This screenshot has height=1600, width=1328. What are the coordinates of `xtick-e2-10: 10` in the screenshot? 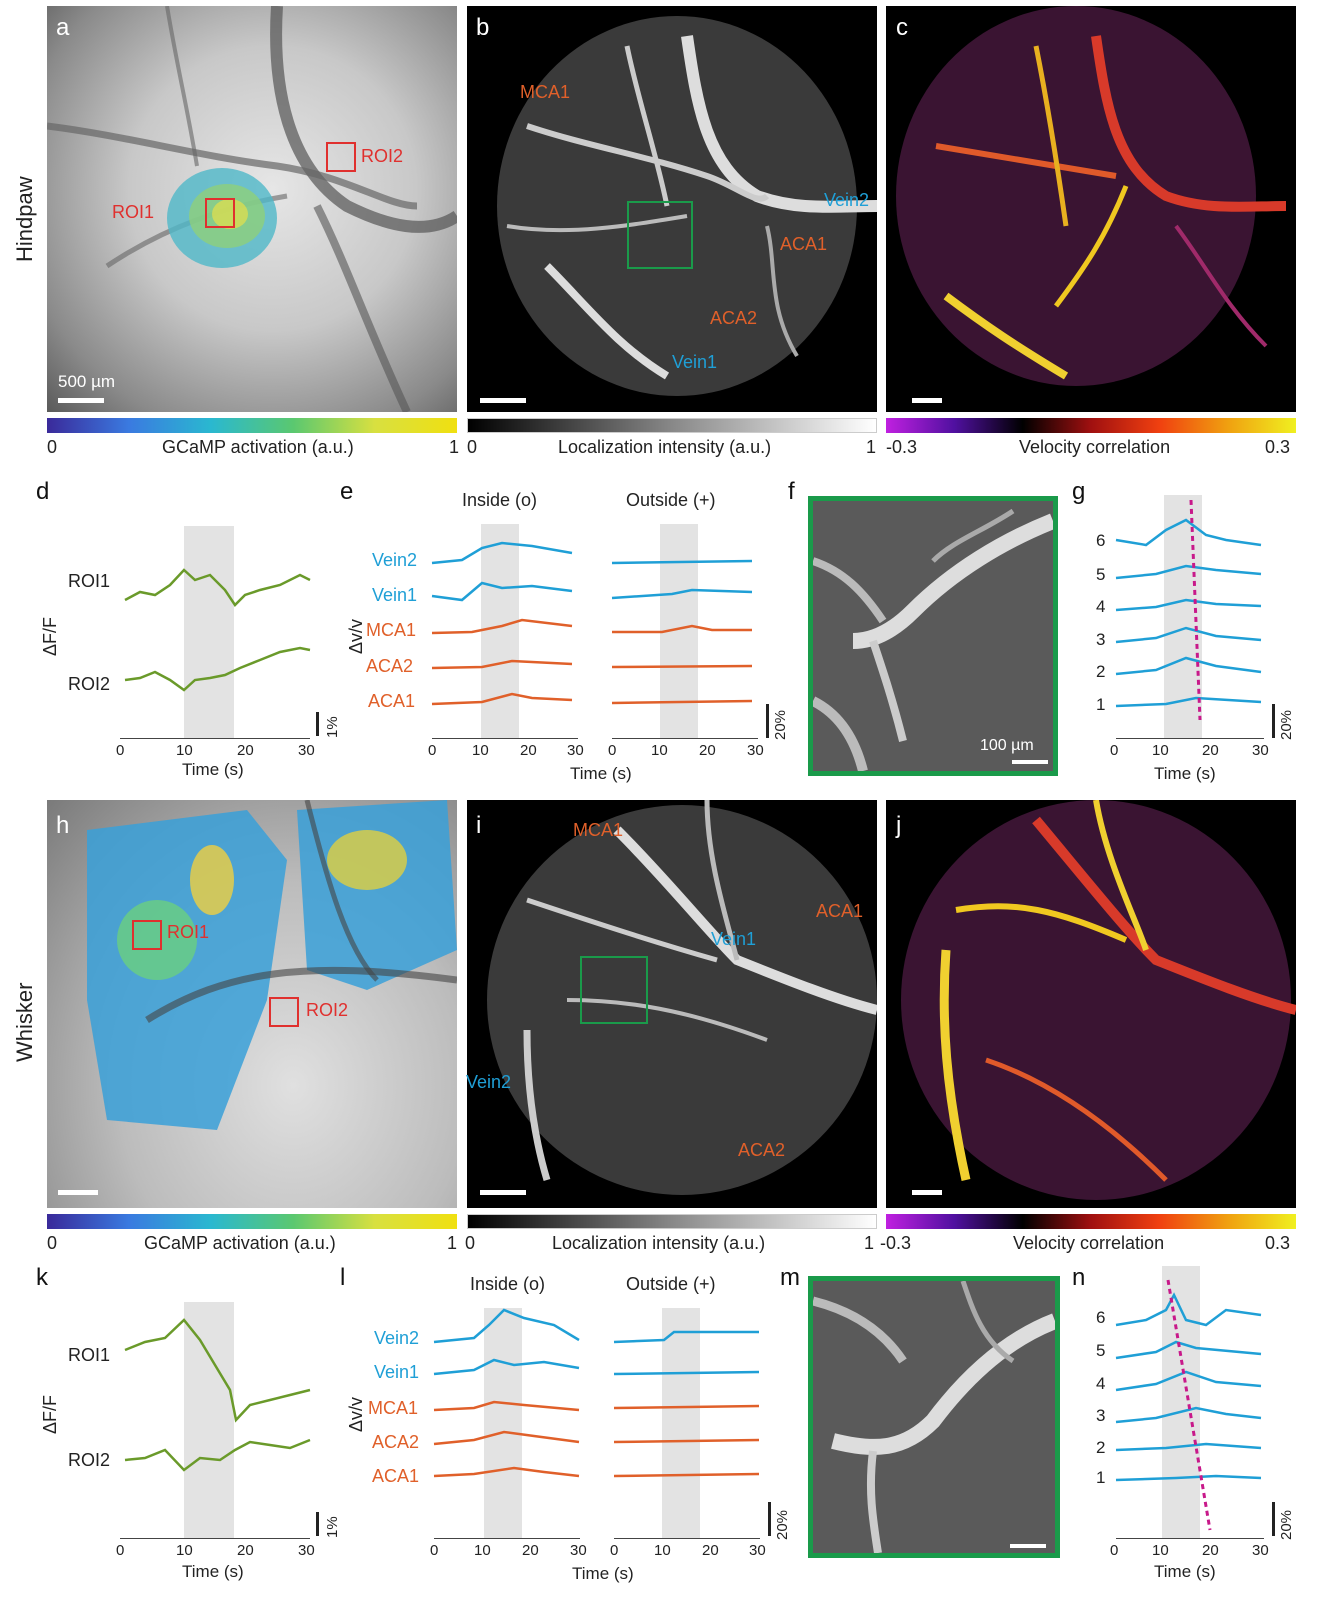 It's located at (659, 750).